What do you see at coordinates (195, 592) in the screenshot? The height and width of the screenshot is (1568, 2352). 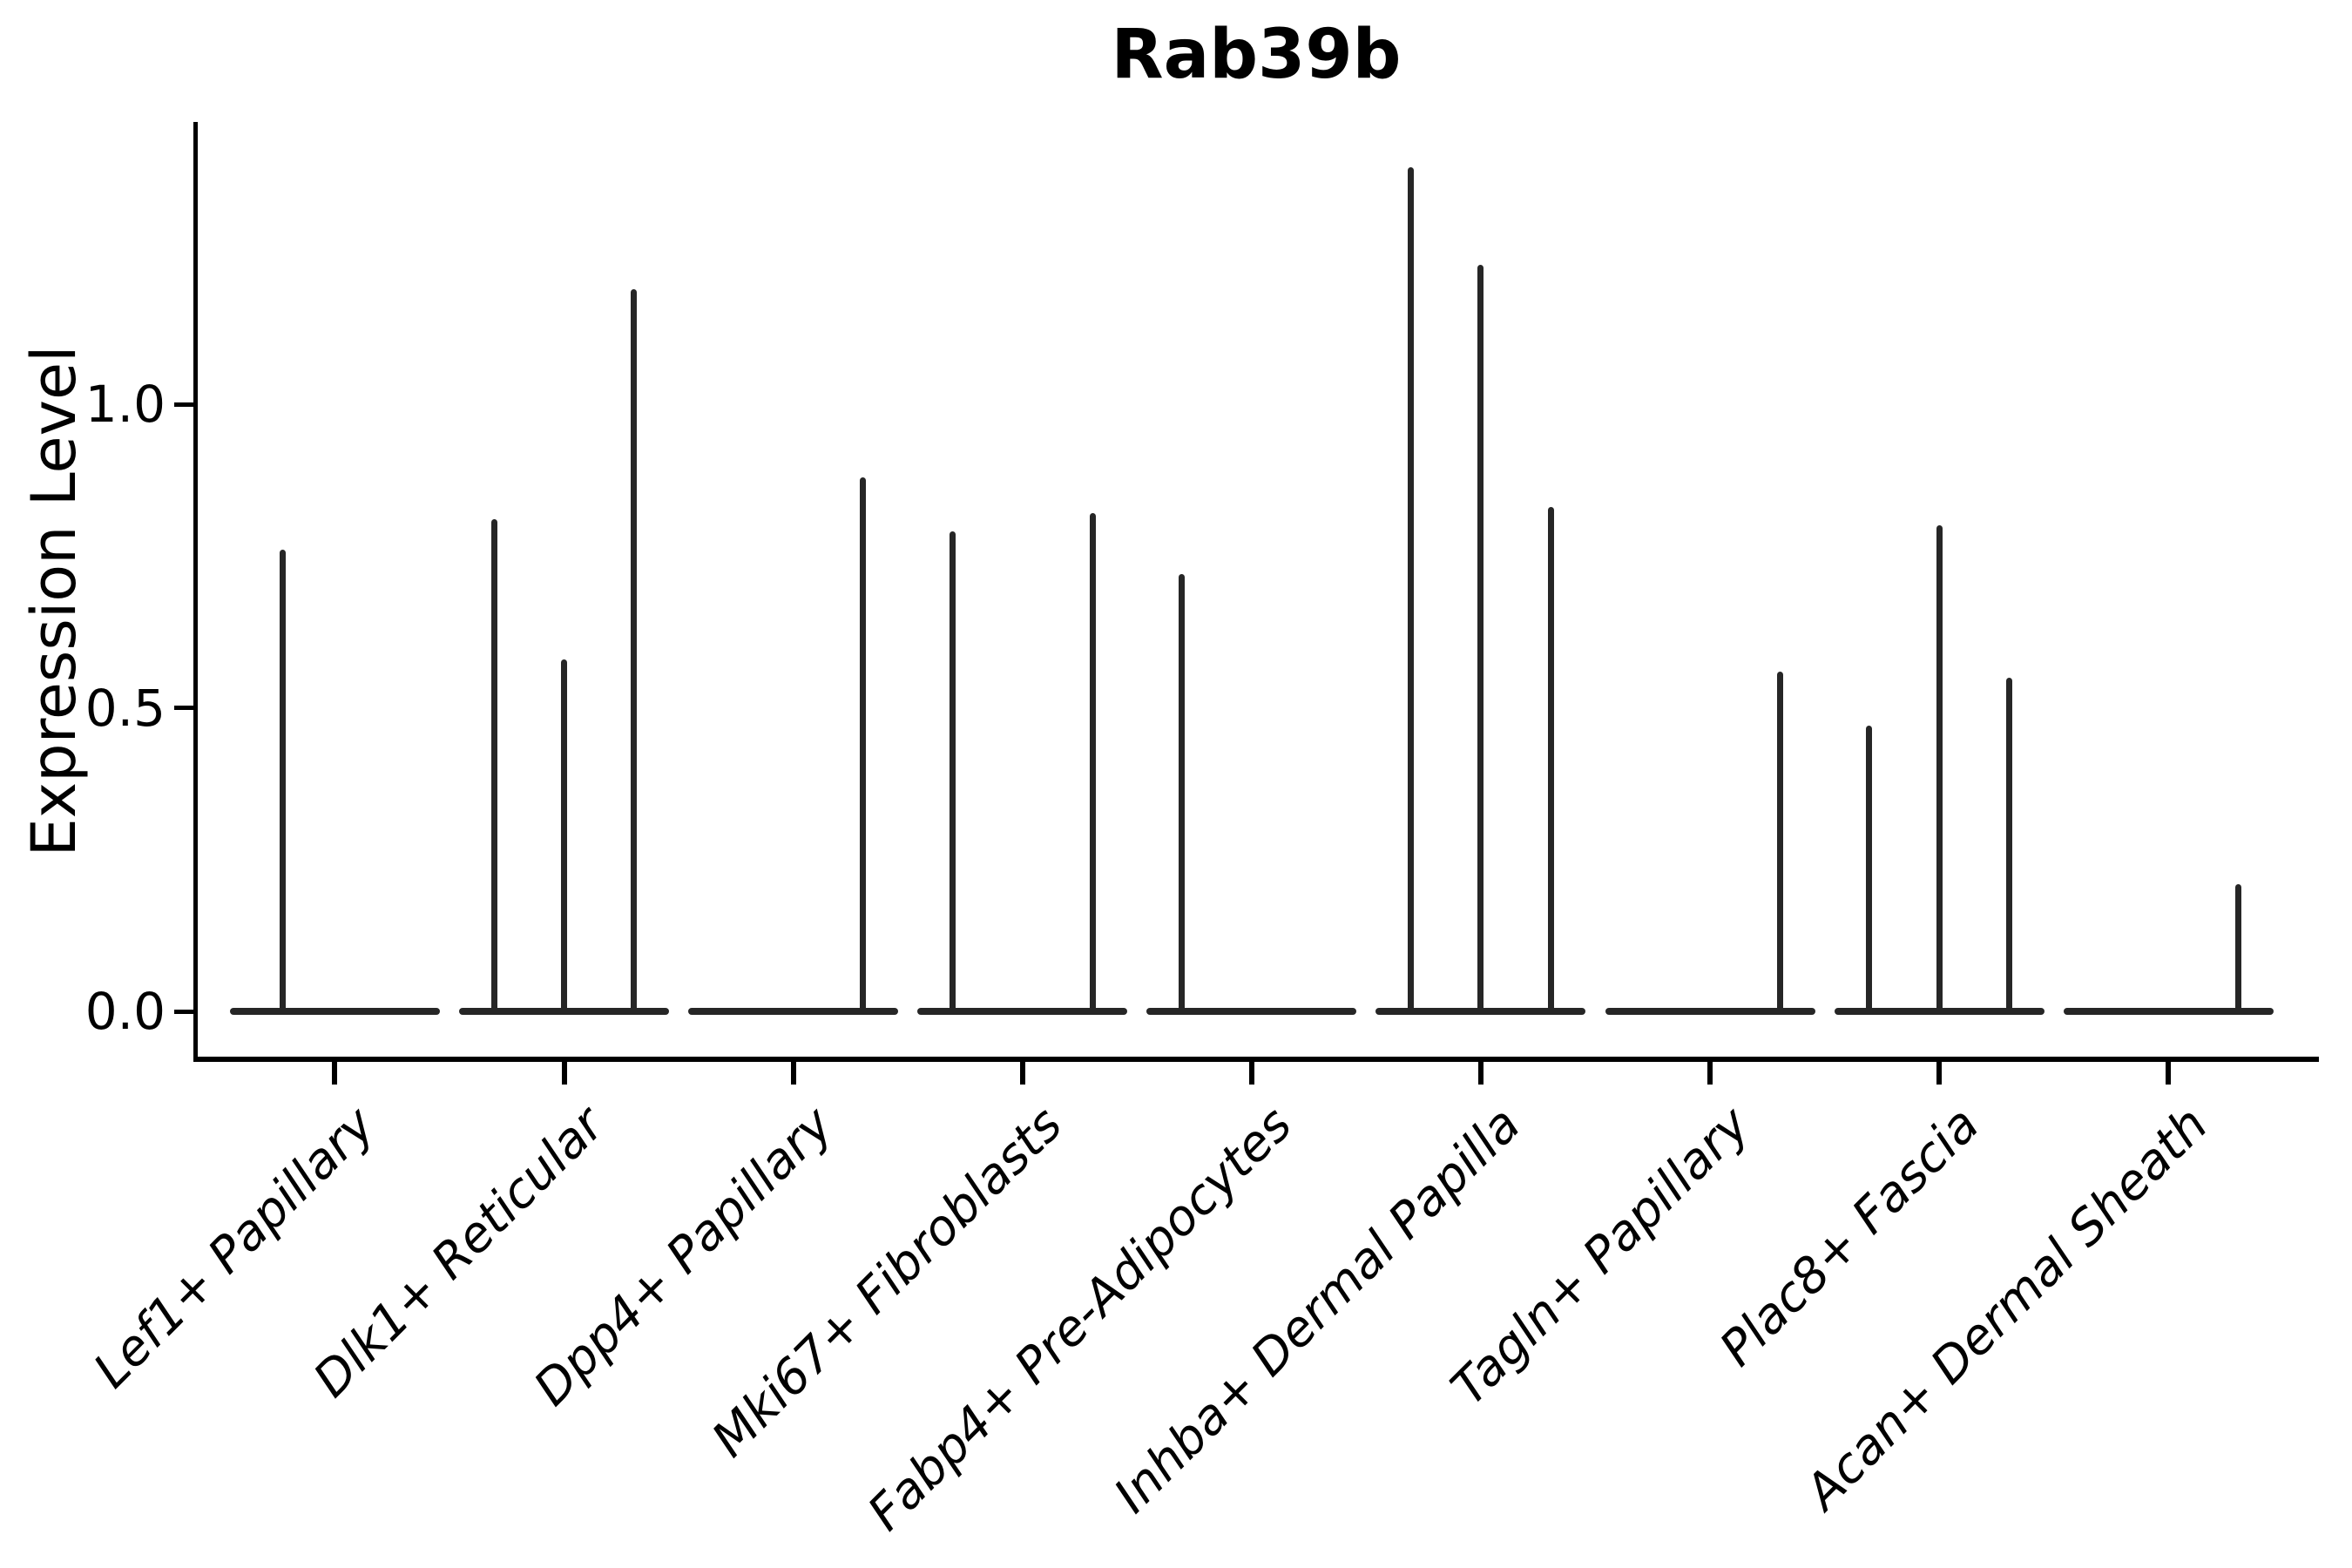 I see `y-axis-spine` at bounding box center [195, 592].